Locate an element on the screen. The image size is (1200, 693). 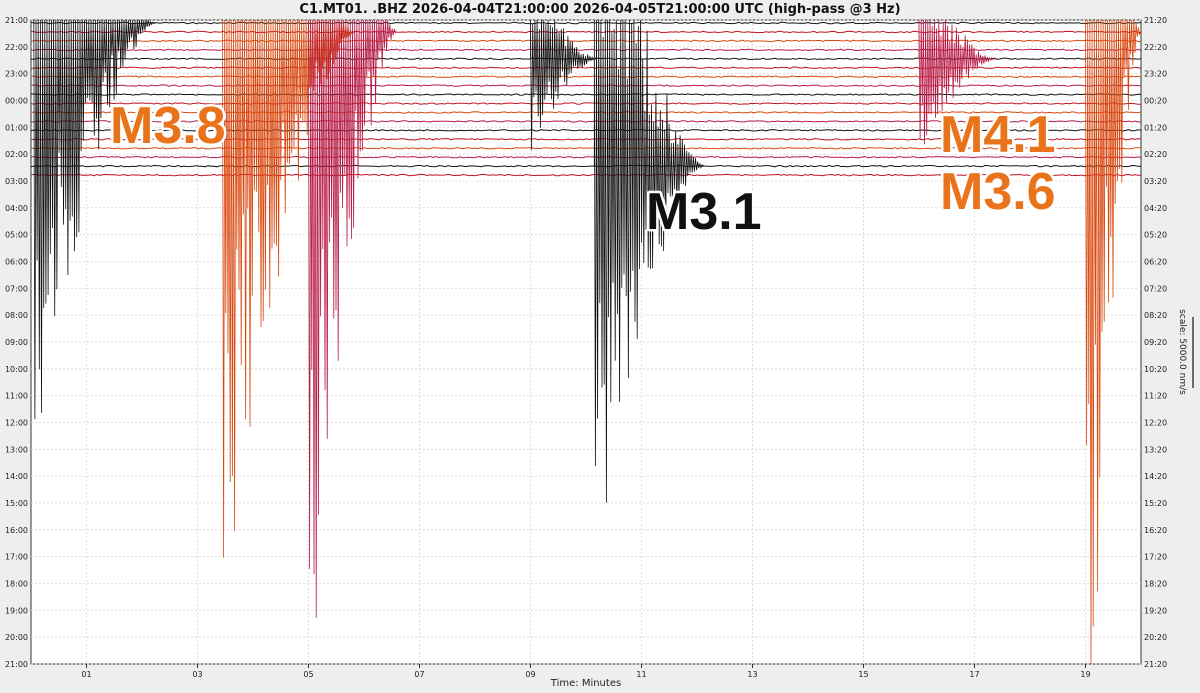
y-tick-left: 03:00 is located at coordinates (16, 181).